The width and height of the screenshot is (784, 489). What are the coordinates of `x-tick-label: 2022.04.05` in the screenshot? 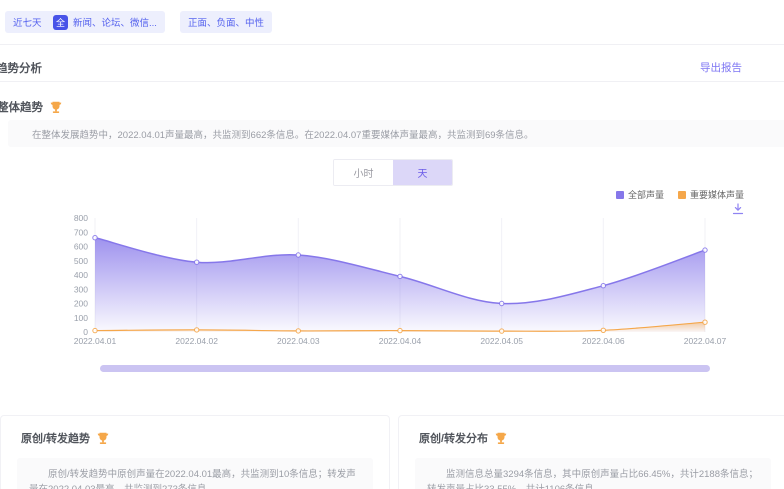 It's located at (501, 341).